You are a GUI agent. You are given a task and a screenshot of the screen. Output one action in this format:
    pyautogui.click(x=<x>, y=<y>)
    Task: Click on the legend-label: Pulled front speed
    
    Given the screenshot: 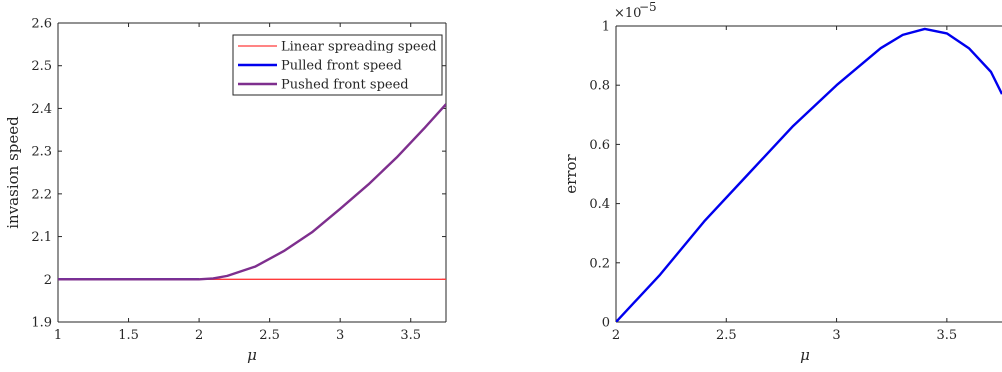 What is the action you would take?
    pyautogui.click(x=341, y=66)
    